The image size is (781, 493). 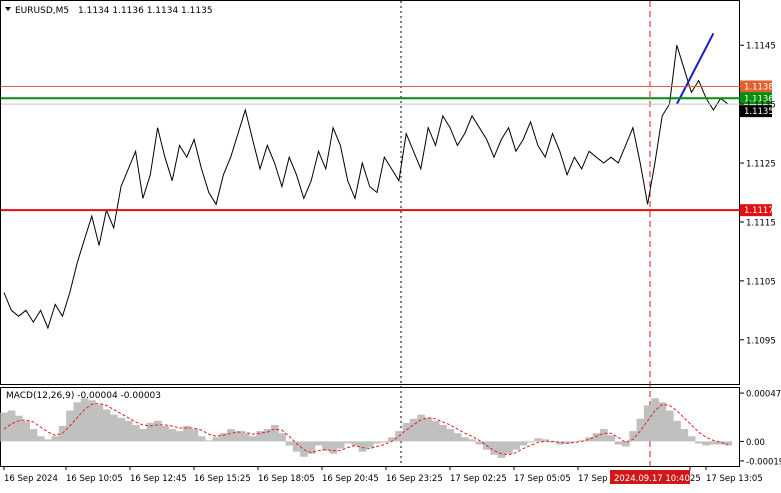 What do you see at coordinates (759, 87) in the screenshot?
I see `resistance-price-label: 1.1138` at bounding box center [759, 87].